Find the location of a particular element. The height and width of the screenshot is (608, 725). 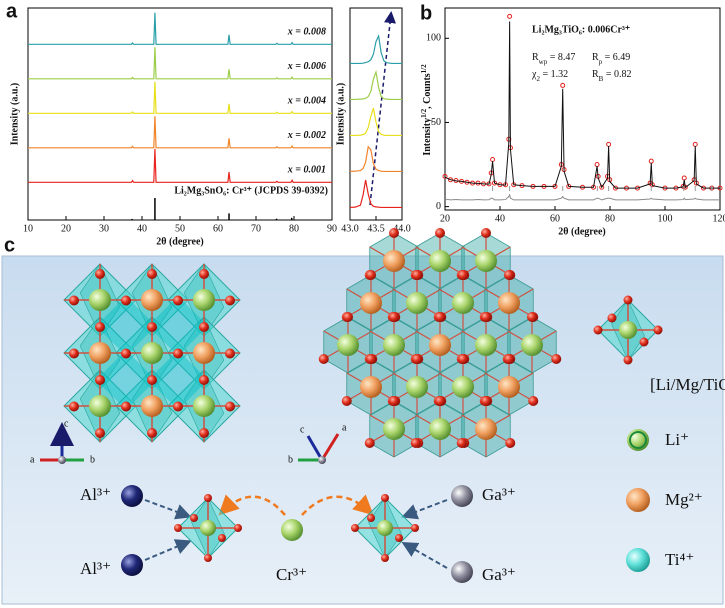

series-label: x = 0.006 is located at coordinates (306, 66).